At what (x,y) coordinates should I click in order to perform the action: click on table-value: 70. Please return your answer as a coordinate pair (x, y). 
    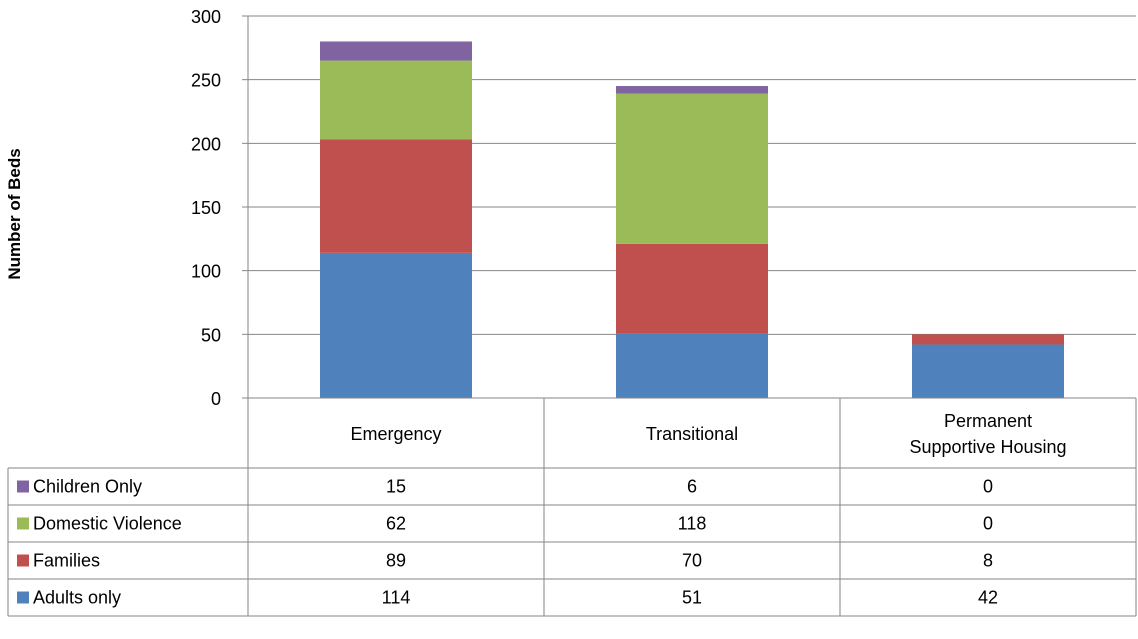
    Looking at the image, I should click on (692, 561).